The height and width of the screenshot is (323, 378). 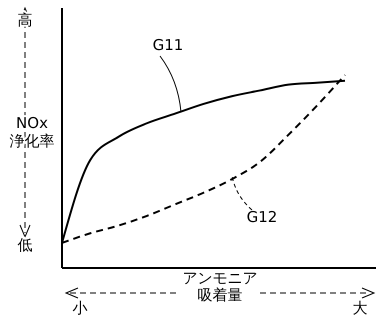 What do you see at coordinates (220, 286) in the screenshot?
I see `x-axis-title: アンモニア吸着量` at bounding box center [220, 286].